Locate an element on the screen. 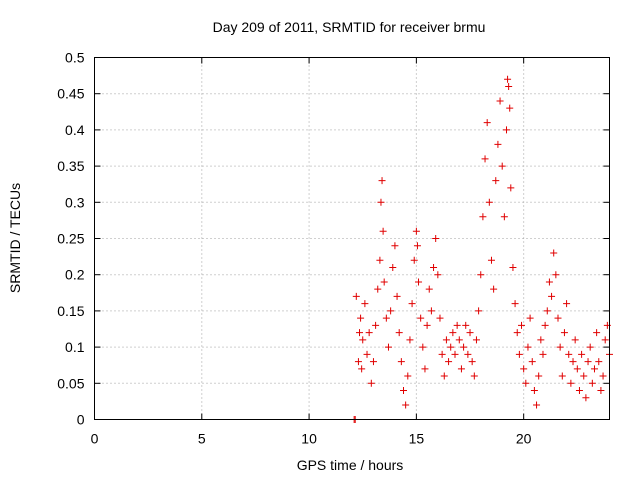  x-tick-label: 10 is located at coordinates (309, 439).